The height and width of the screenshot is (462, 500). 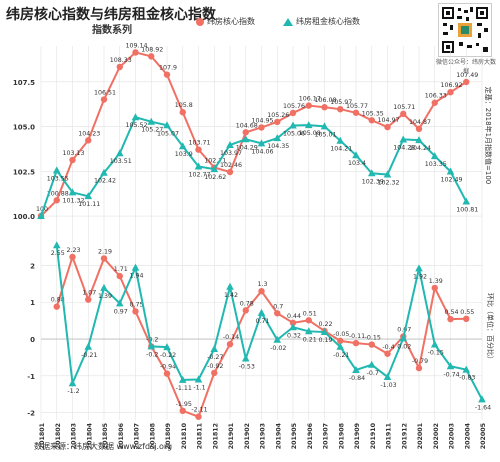 I want to click on data-label: -0.79, so click(x=420, y=361).